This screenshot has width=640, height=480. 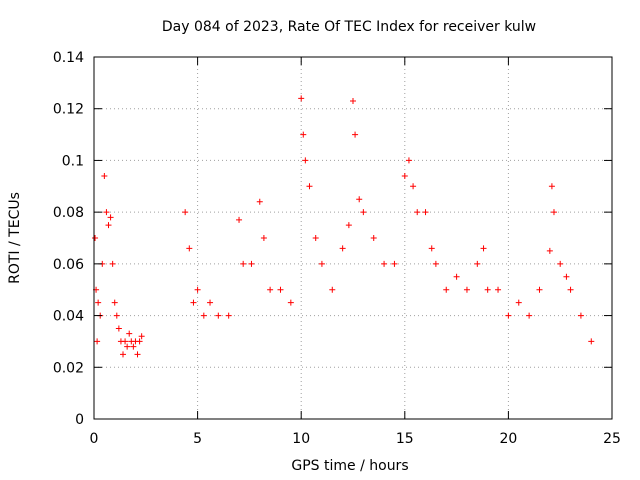 I want to click on x-tick-label: 0, so click(x=94, y=439).